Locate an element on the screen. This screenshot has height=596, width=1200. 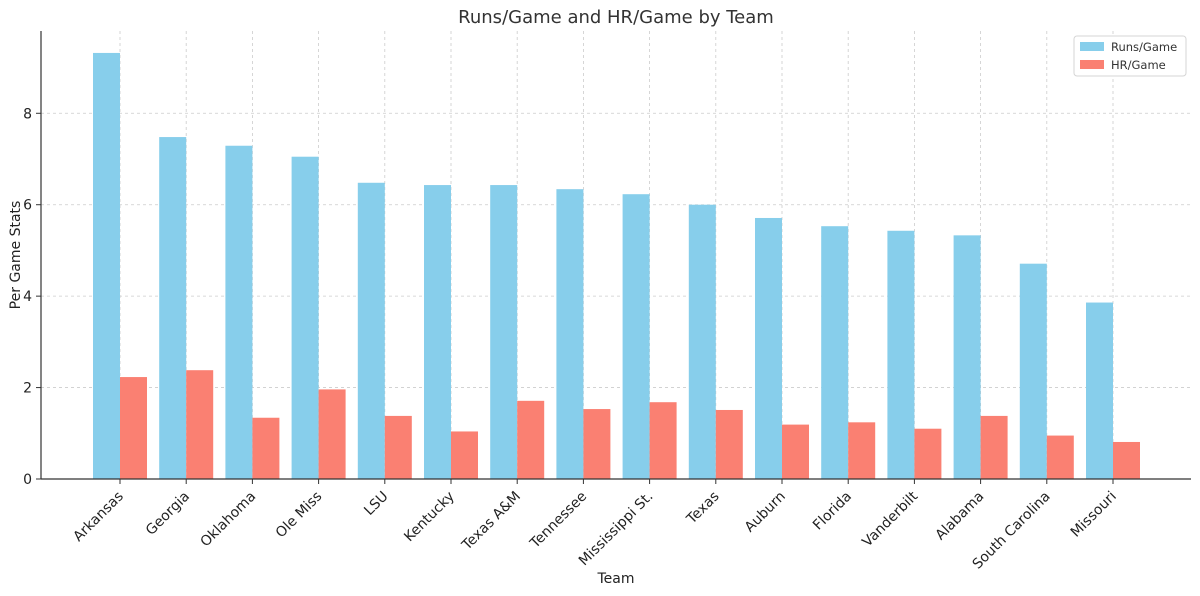
x-tick-label: Kentucky is located at coordinates (429, 517).